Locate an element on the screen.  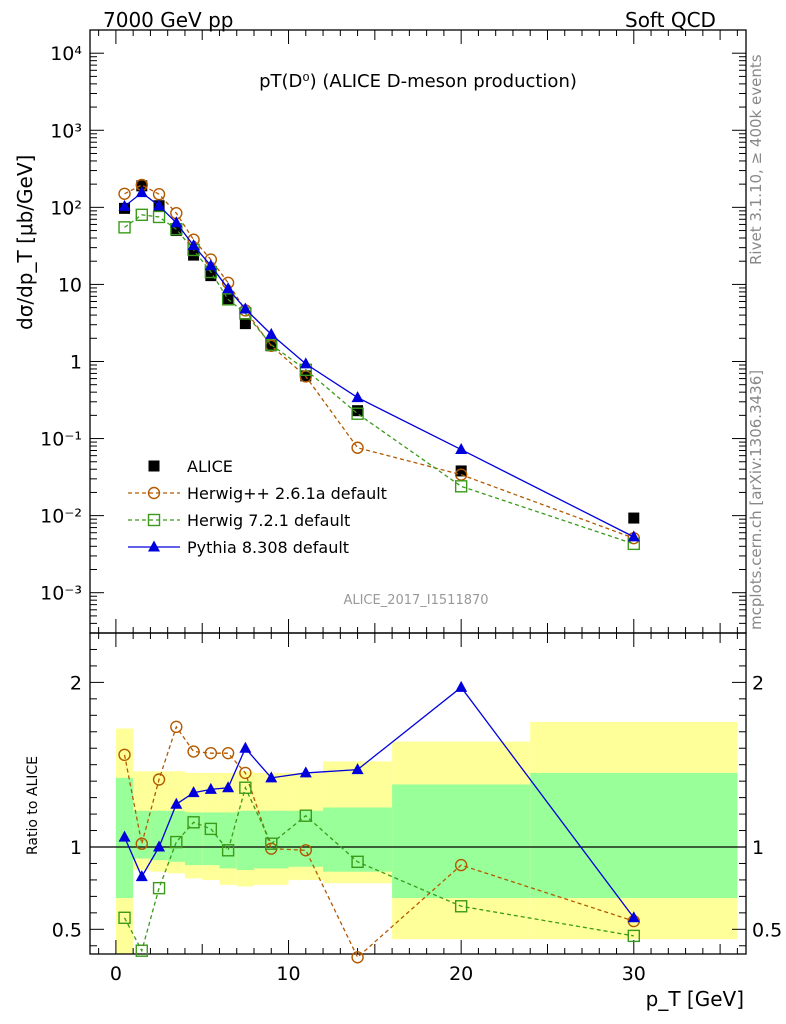
legend-label: ALICE is located at coordinates (210, 466).